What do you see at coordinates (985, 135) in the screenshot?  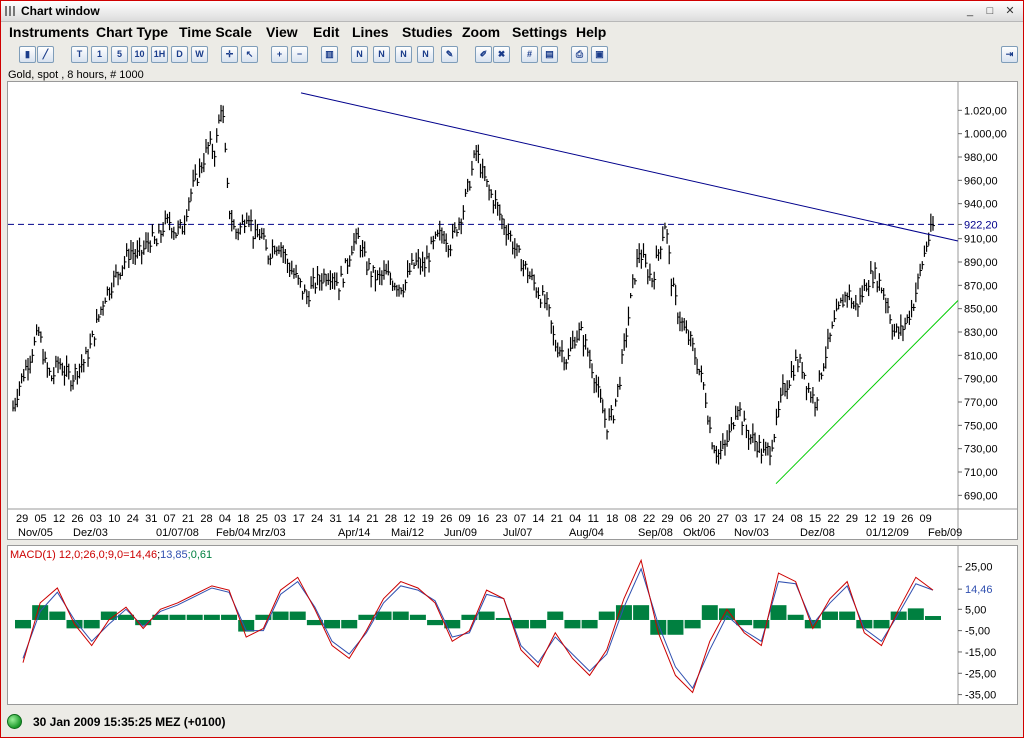 I see `price-tick-label: 1.000,00` at bounding box center [985, 135].